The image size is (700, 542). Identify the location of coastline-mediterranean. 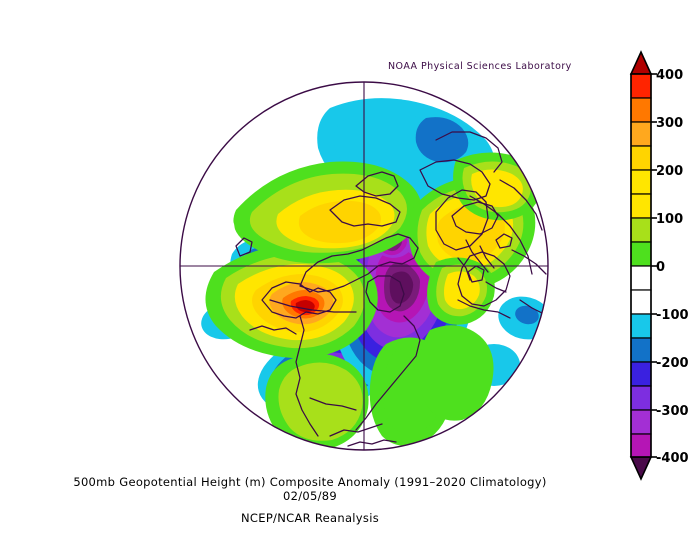
(484, 309).